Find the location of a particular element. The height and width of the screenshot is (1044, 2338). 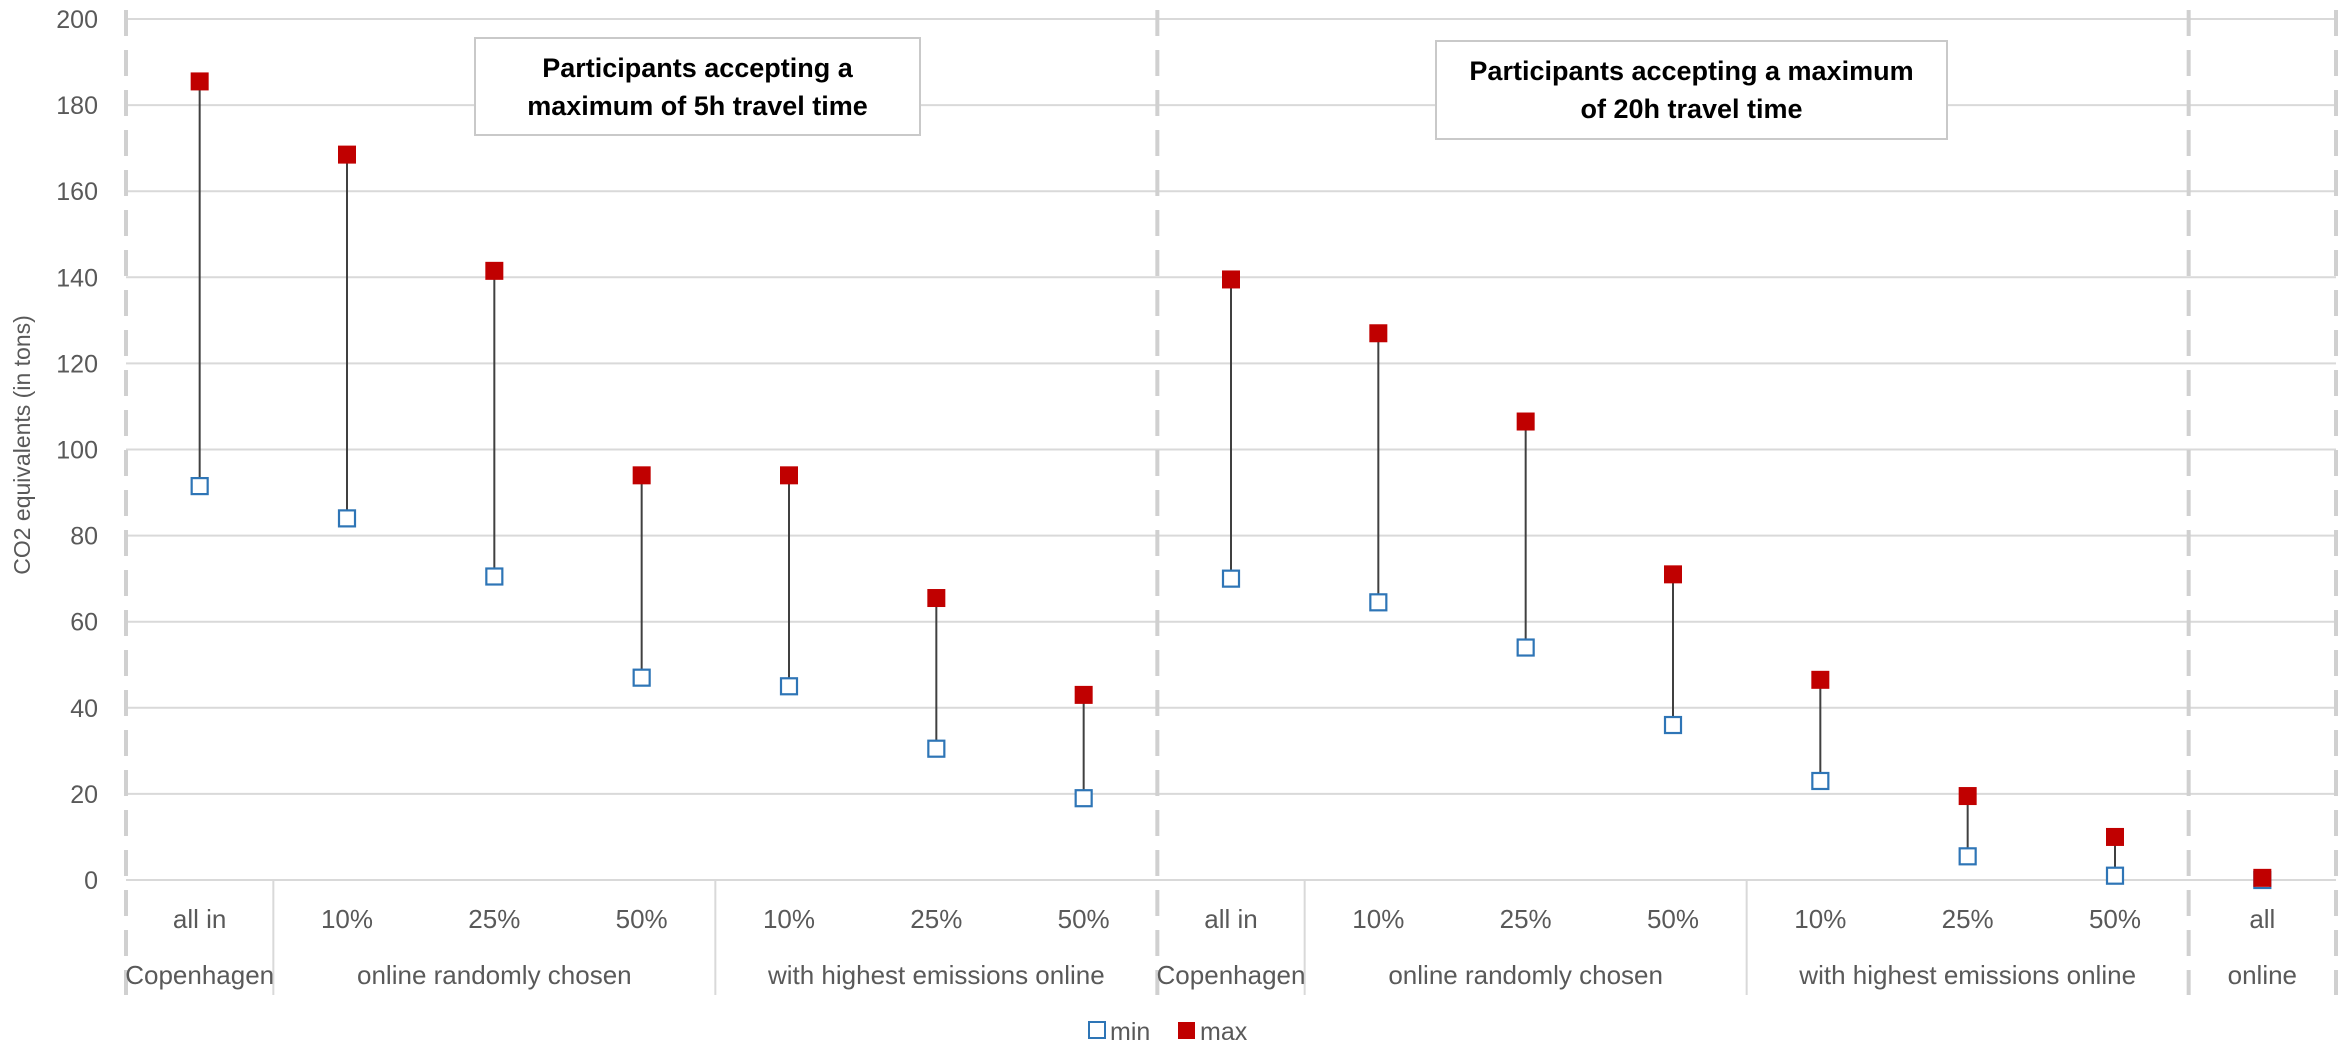

y-axis-ticks: 0 20 40 60 80 100 120 140 160 180 200 is located at coordinates (77, 450).